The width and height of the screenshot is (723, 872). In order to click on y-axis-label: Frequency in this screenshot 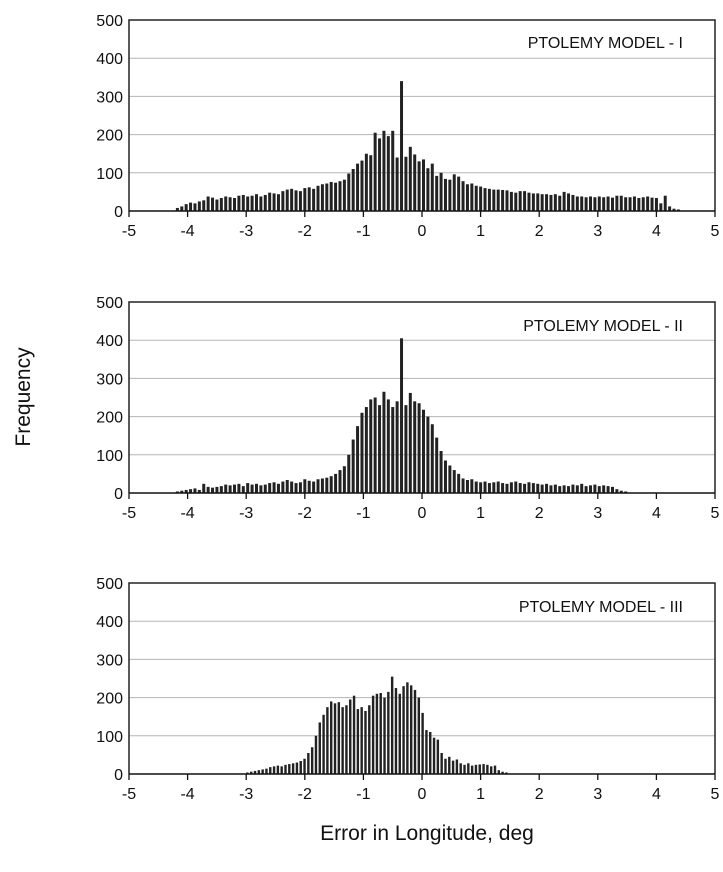, I will do `click(23, 397)`.